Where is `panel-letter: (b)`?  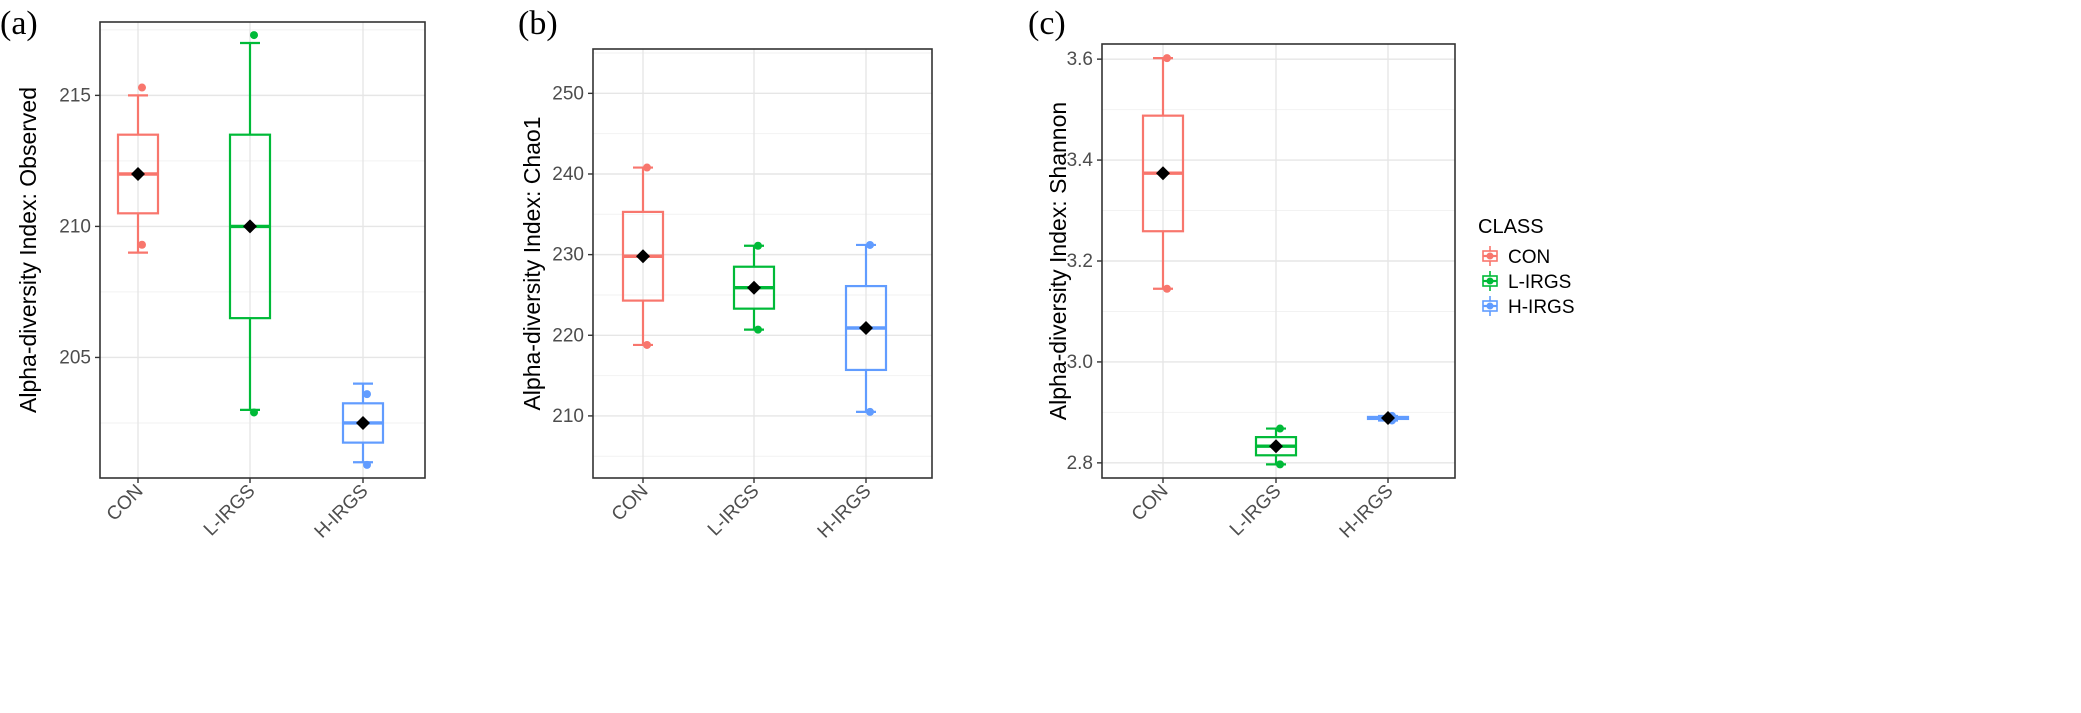
panel-letter: (b) is located at coordinates (538, 23).